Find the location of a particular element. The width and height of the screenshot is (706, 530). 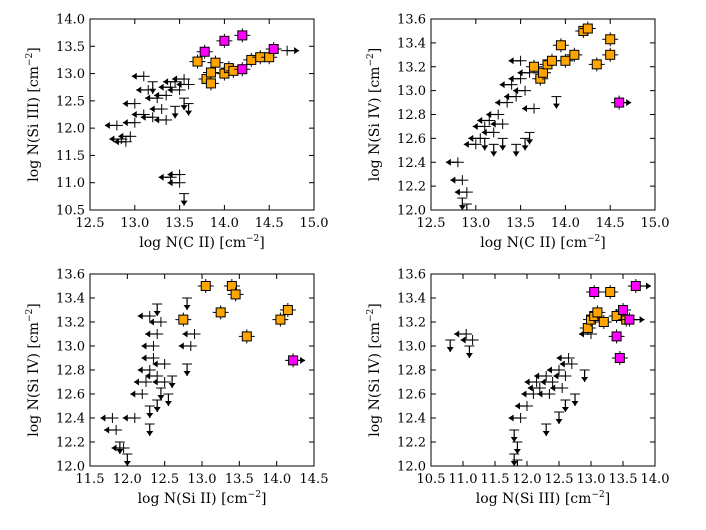

data-layer is located at coordinates (203, 372).